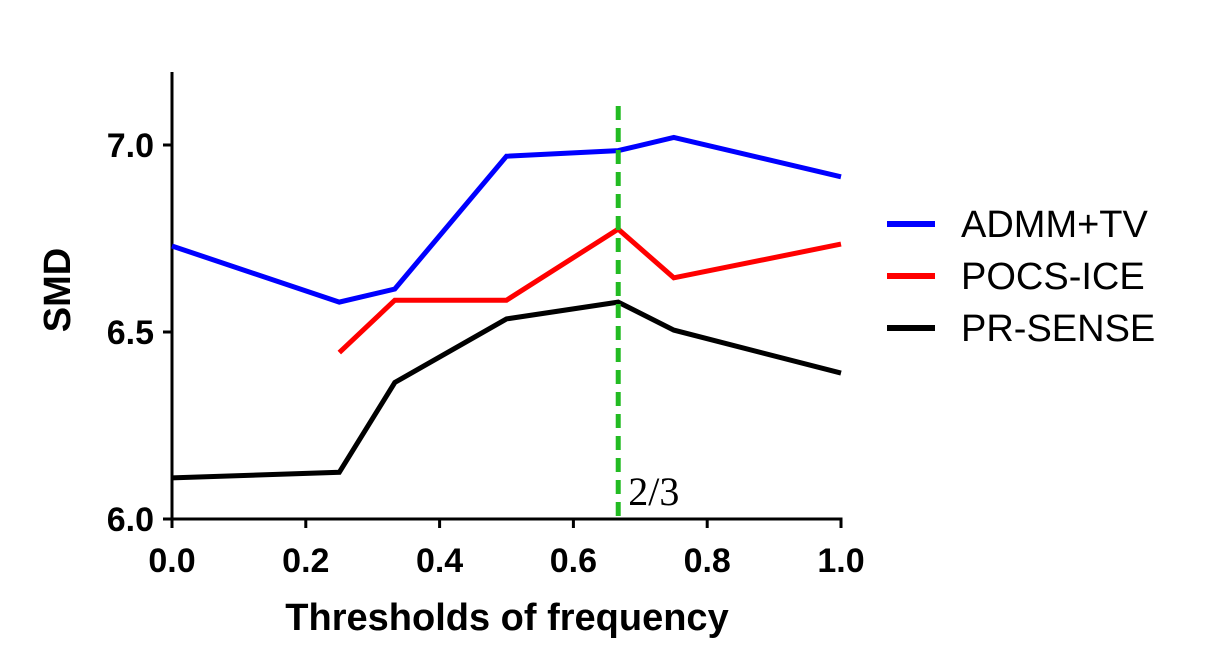 This screenshot has width=1213, height=672. What do you see at coordinates (1058, 329) in the screenshot?
I see `legend-label-pr-sense: PR-SENSE` at bounding box center [1058, 329].